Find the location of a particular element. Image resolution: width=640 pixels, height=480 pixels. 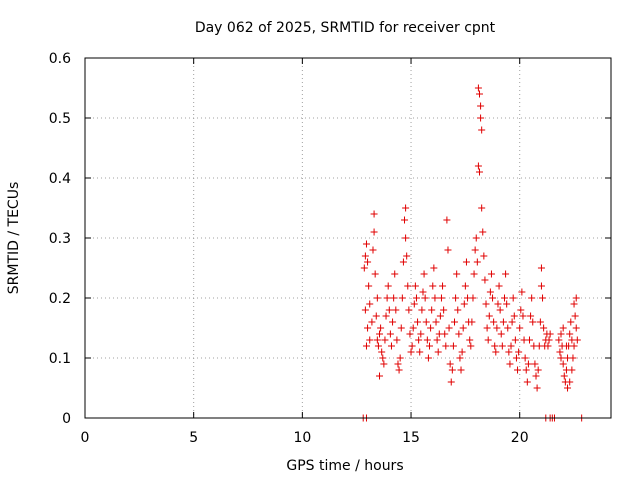

y-tick-label: 0.5 is located at coordinates (60, 119).